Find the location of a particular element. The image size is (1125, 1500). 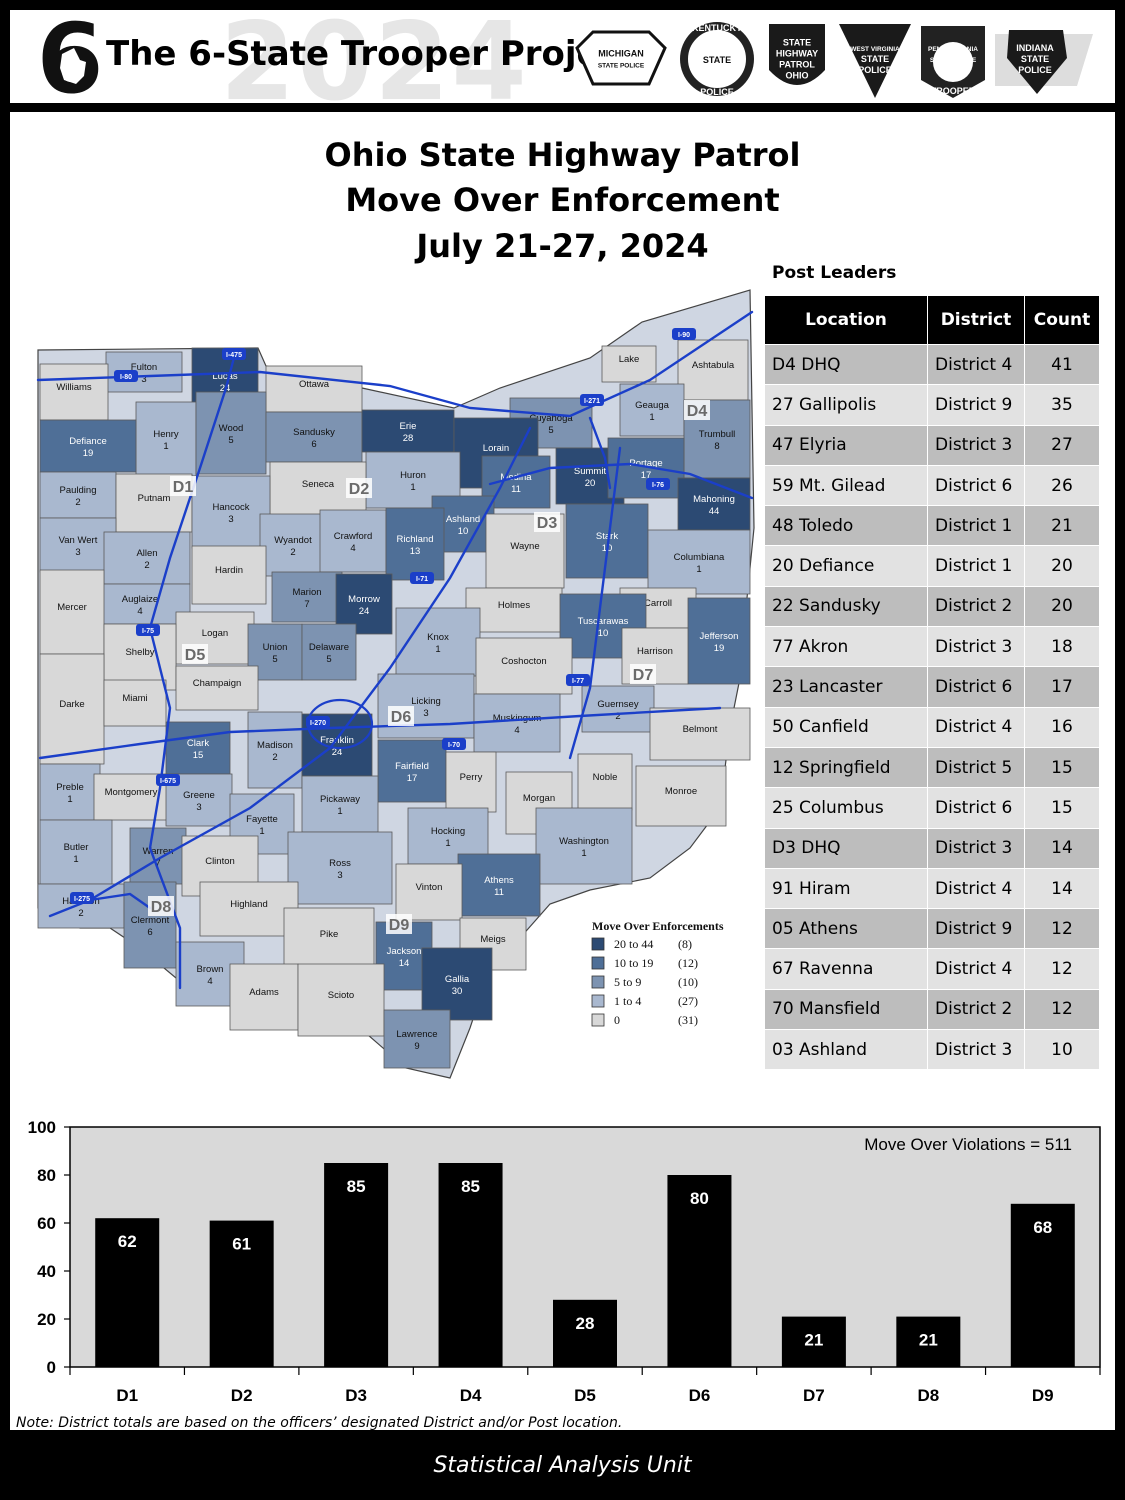

county-name: Marion is located at coordinates (306, 592).